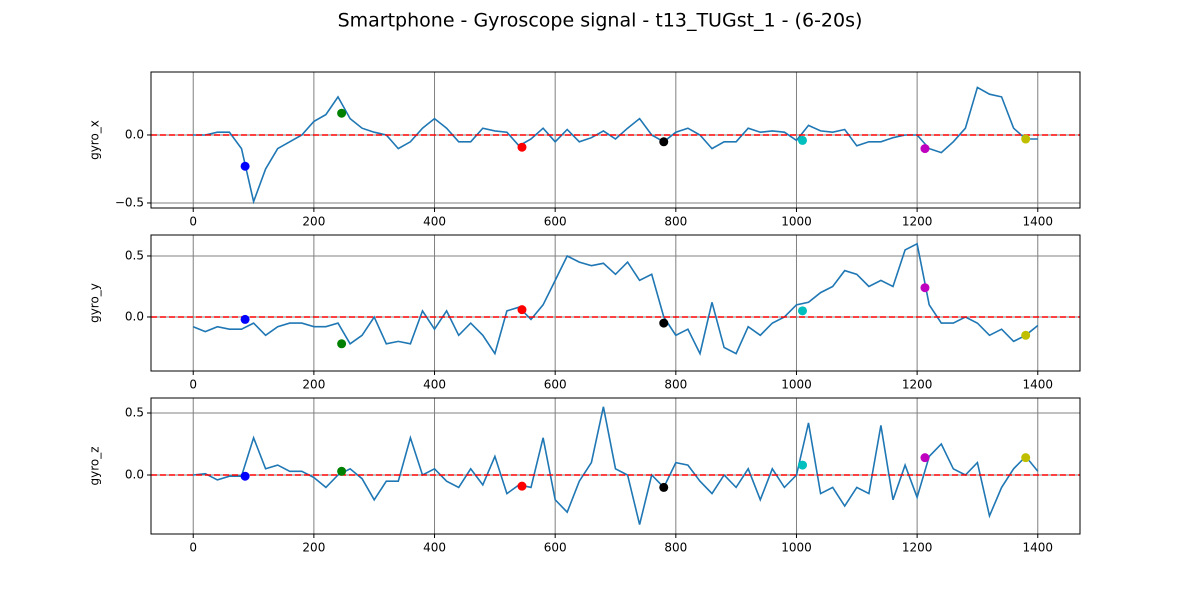 The width and height of the screenshot is (1200, 600). What do you see at coordinates (95, 465) in the screenshot?
I see `y-axis-label: gyro_z` at bounding box center [95, 465].